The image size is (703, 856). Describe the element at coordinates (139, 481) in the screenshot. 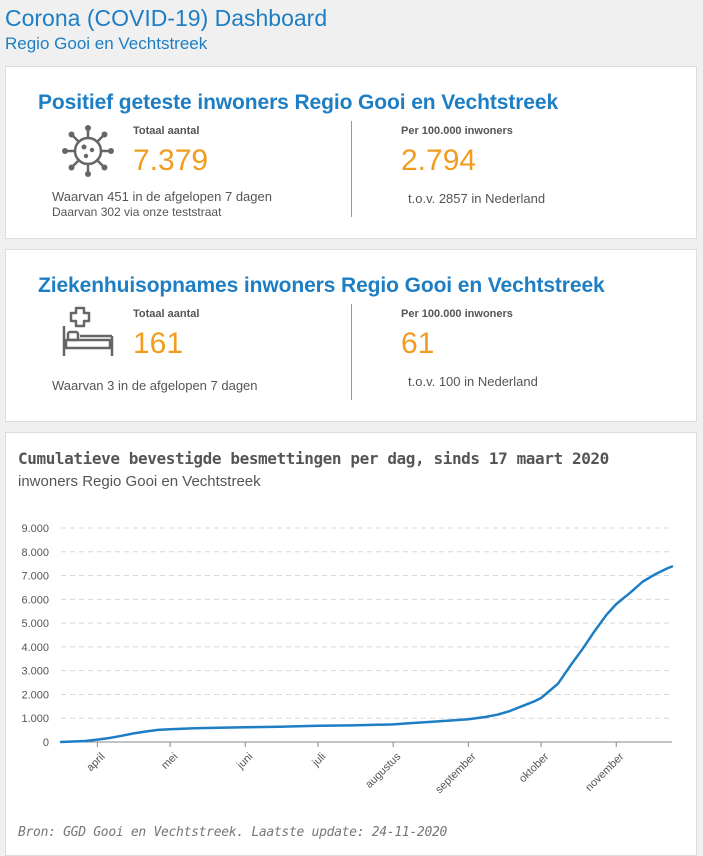

I see `chart-subtitle: inwoners Regio Gooi en Vechtstreek` at that location.